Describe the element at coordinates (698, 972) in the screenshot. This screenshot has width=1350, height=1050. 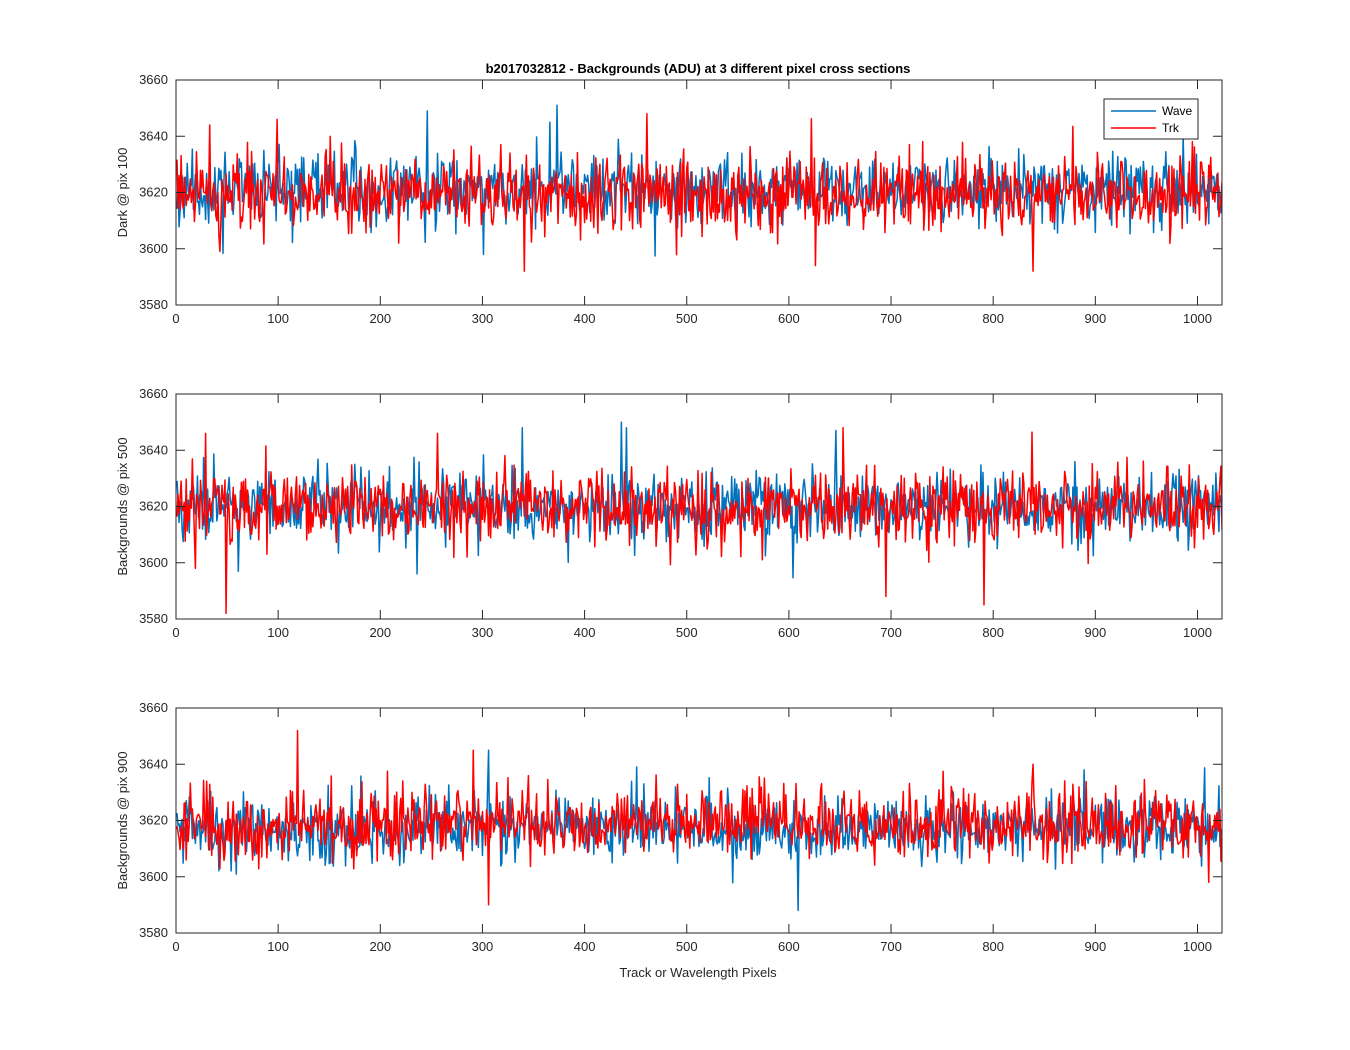
I see `x-axis-label: Track or Wavelength Pixels` at that location.